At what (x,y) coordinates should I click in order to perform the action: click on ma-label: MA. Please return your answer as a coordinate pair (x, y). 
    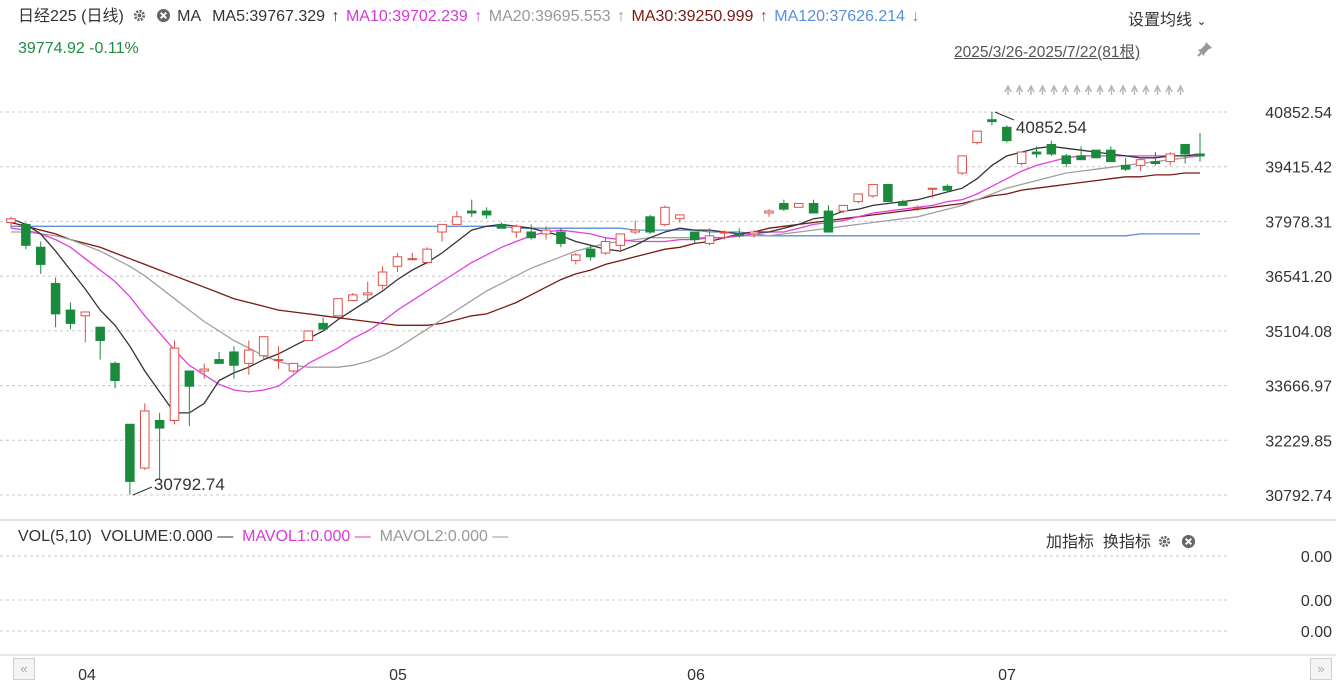
    Looking at the image, I should click on (189, 16).